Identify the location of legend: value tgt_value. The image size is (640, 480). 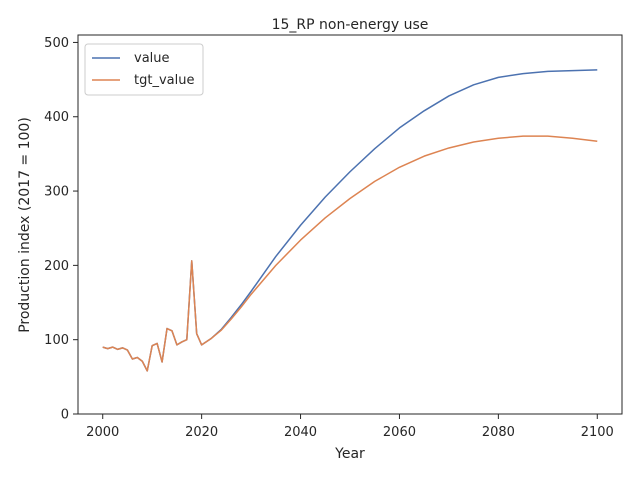
(144, 69).